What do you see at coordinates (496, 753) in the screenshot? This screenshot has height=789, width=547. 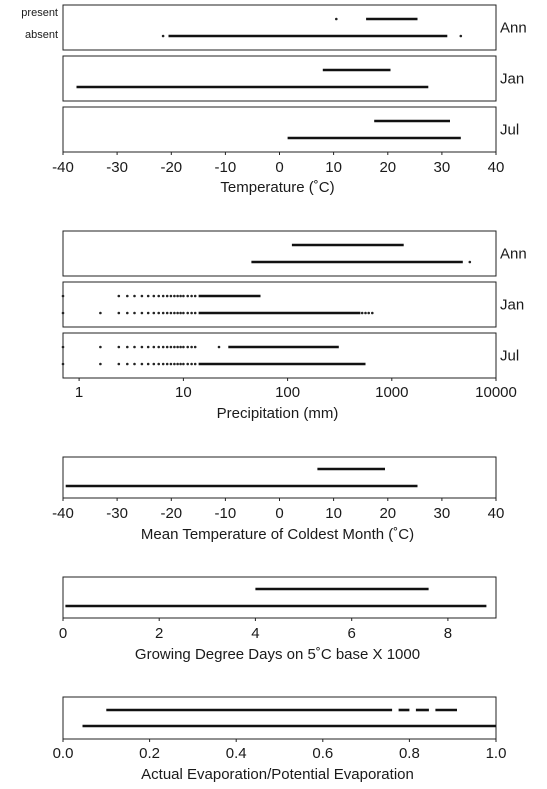 I see `x-tick-label: 1.0` at bounding box center [496, 753].